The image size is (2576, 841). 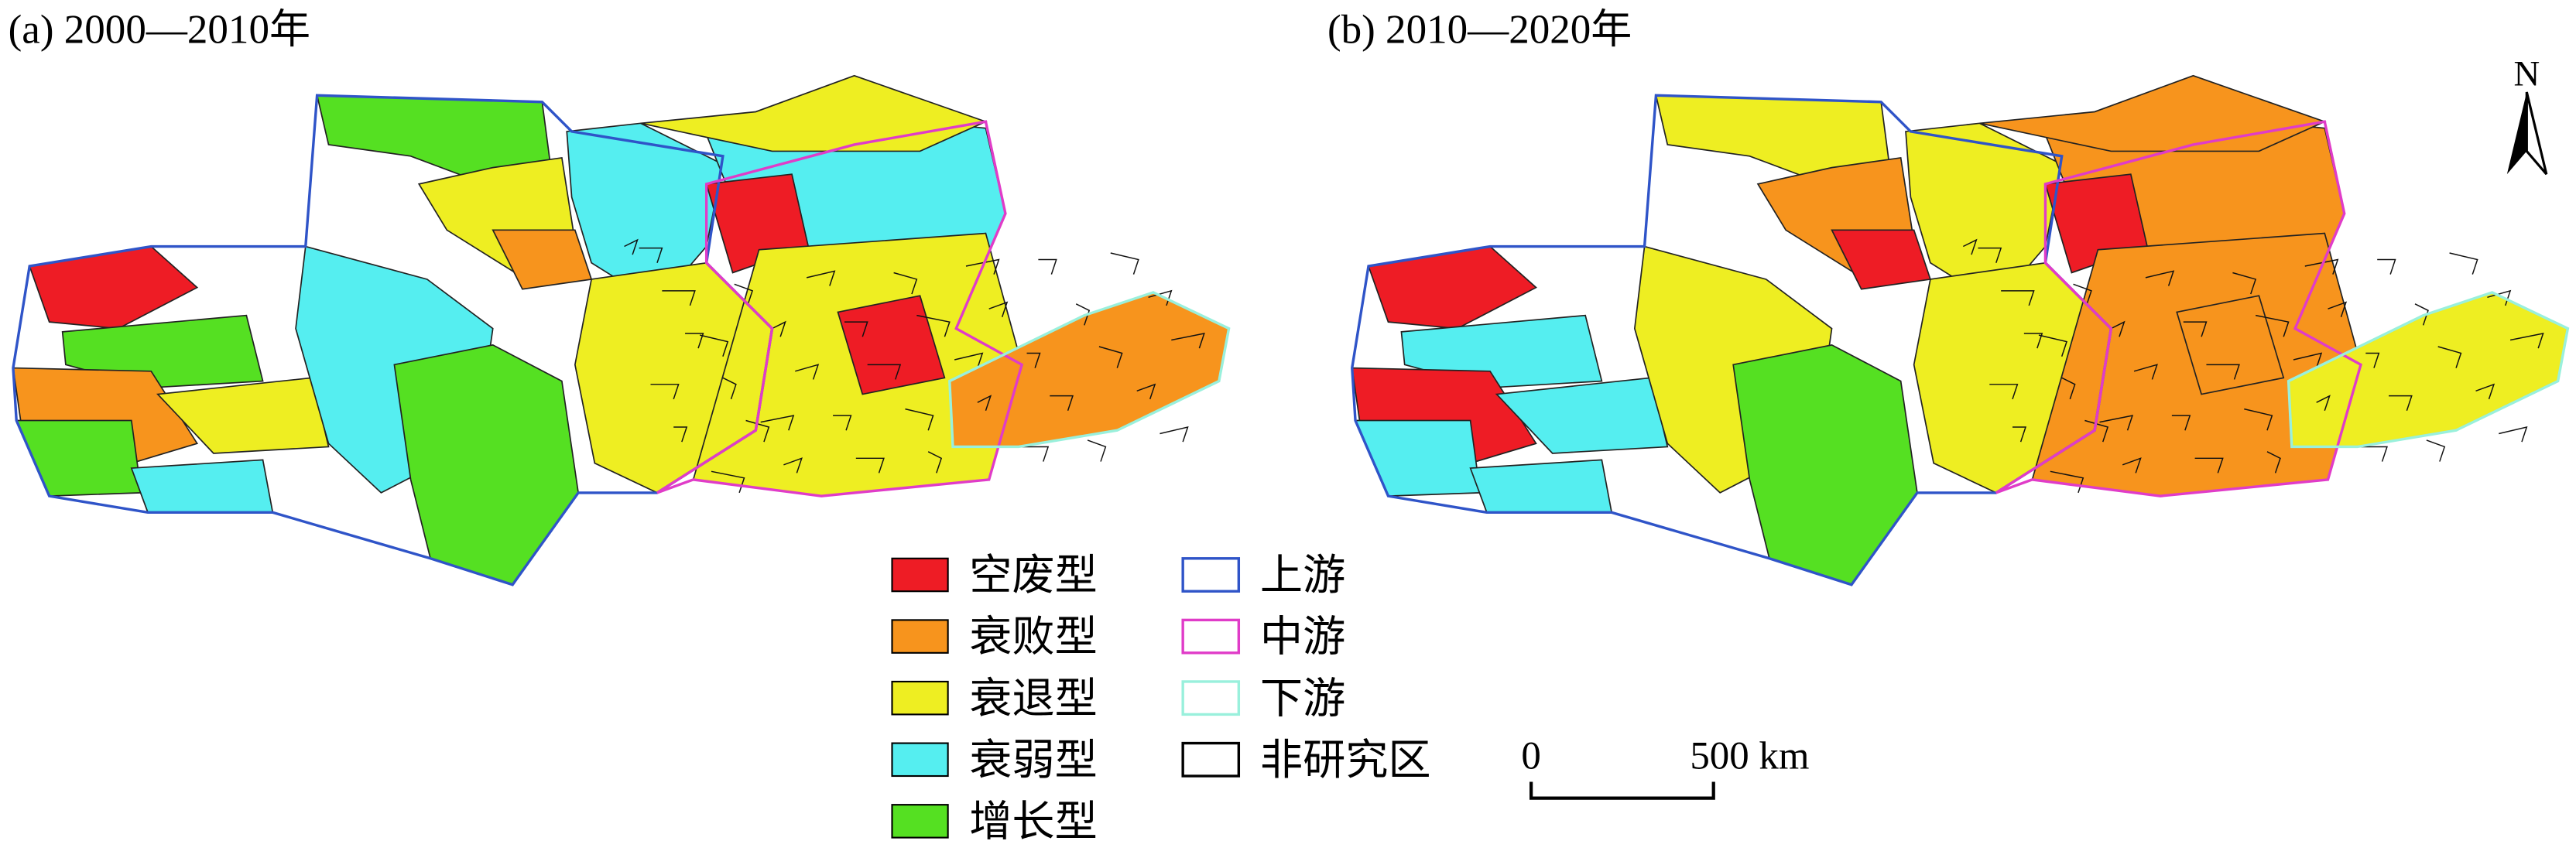 I want to click on legend-label: 增长型, so click(x=1033, y=819).